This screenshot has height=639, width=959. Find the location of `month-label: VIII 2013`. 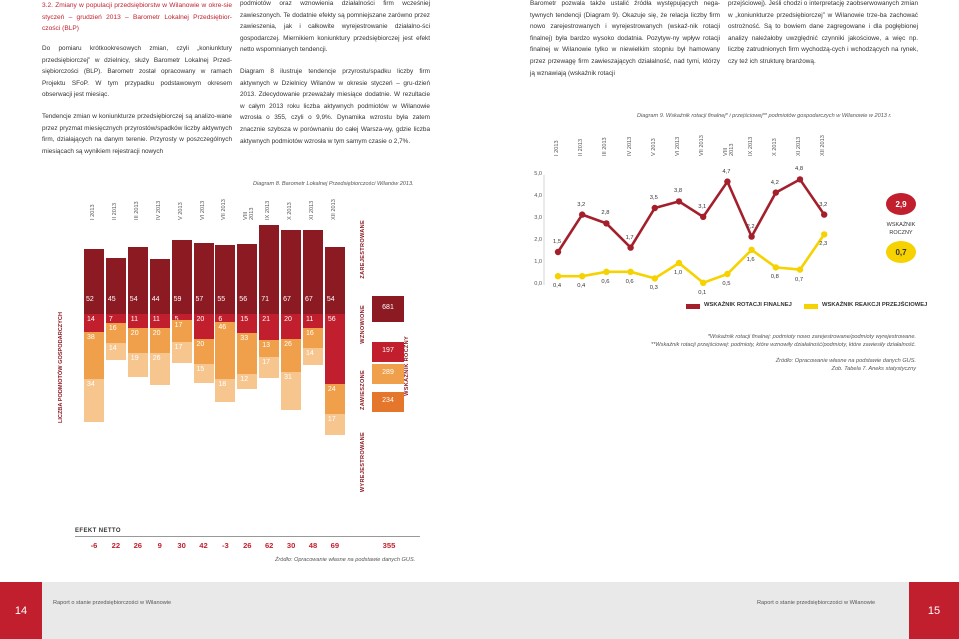

month-label: VIII 2013 is located at coordinates (249, 213).